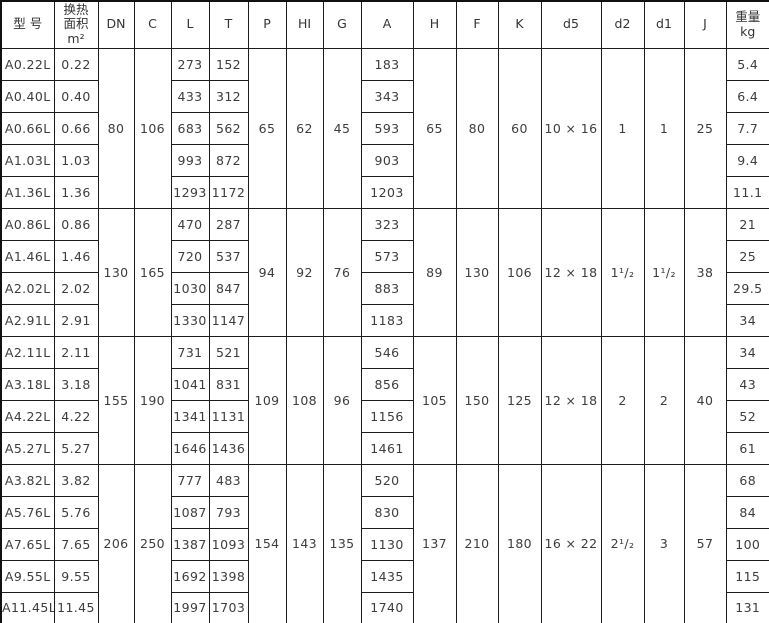  I want to click on cell-area: 2.02, so click(76, 288).